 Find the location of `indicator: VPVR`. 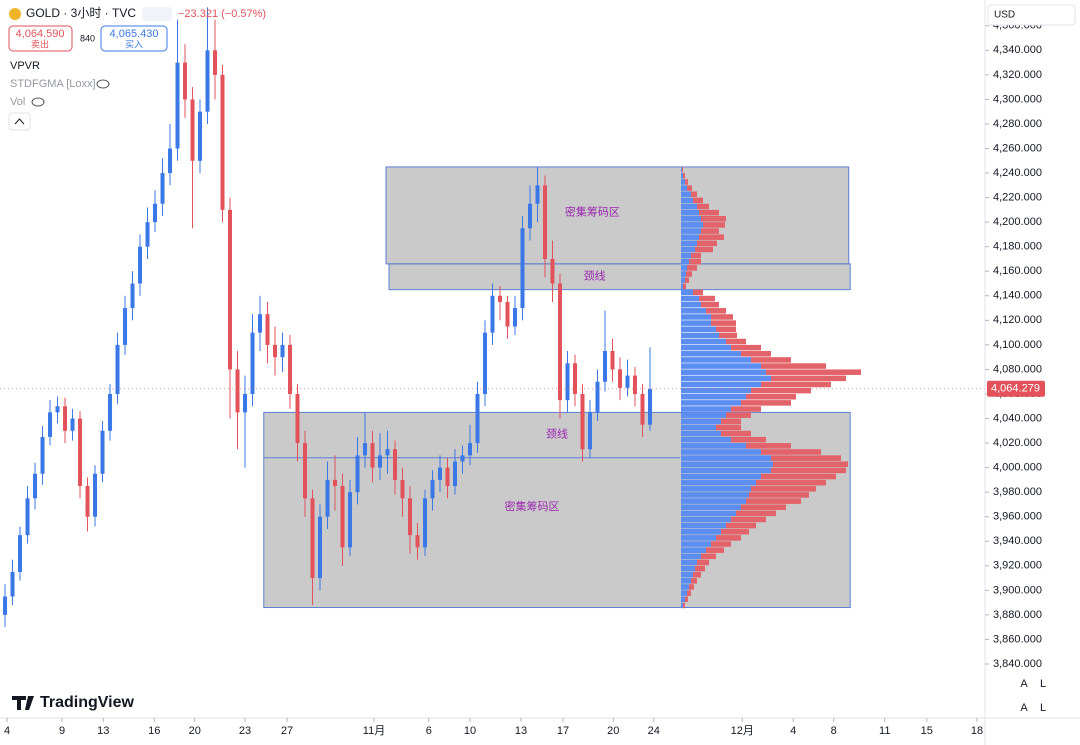

indicator: VPVR is located at coordinates (25, 66).